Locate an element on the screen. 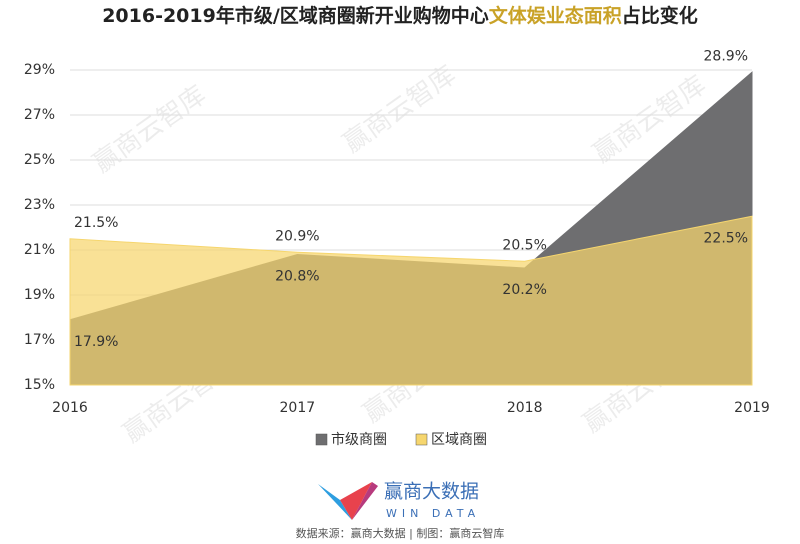 The width and height of the screenshot is (800, 544). source: 数据来源：赢商大数据 | 制图：赢商云智库 is located at coordinates (400, 533).